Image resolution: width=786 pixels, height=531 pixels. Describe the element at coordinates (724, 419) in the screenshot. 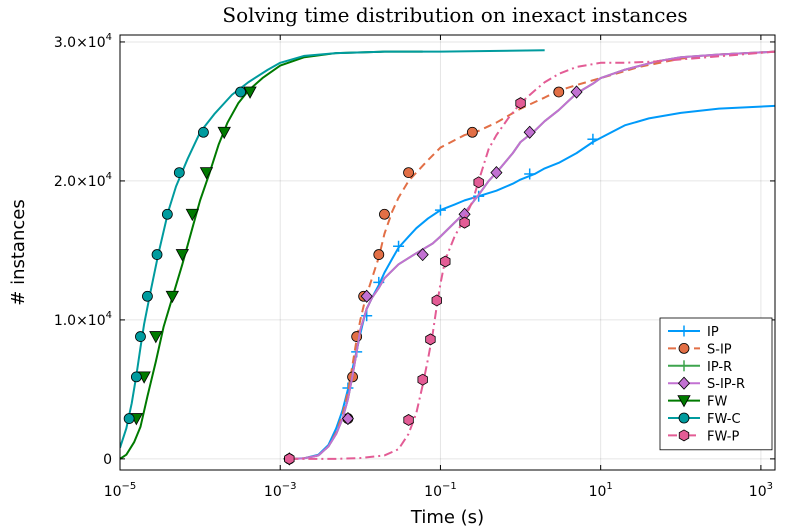

I see `legend-label-fw-c: FW-C` at that location.